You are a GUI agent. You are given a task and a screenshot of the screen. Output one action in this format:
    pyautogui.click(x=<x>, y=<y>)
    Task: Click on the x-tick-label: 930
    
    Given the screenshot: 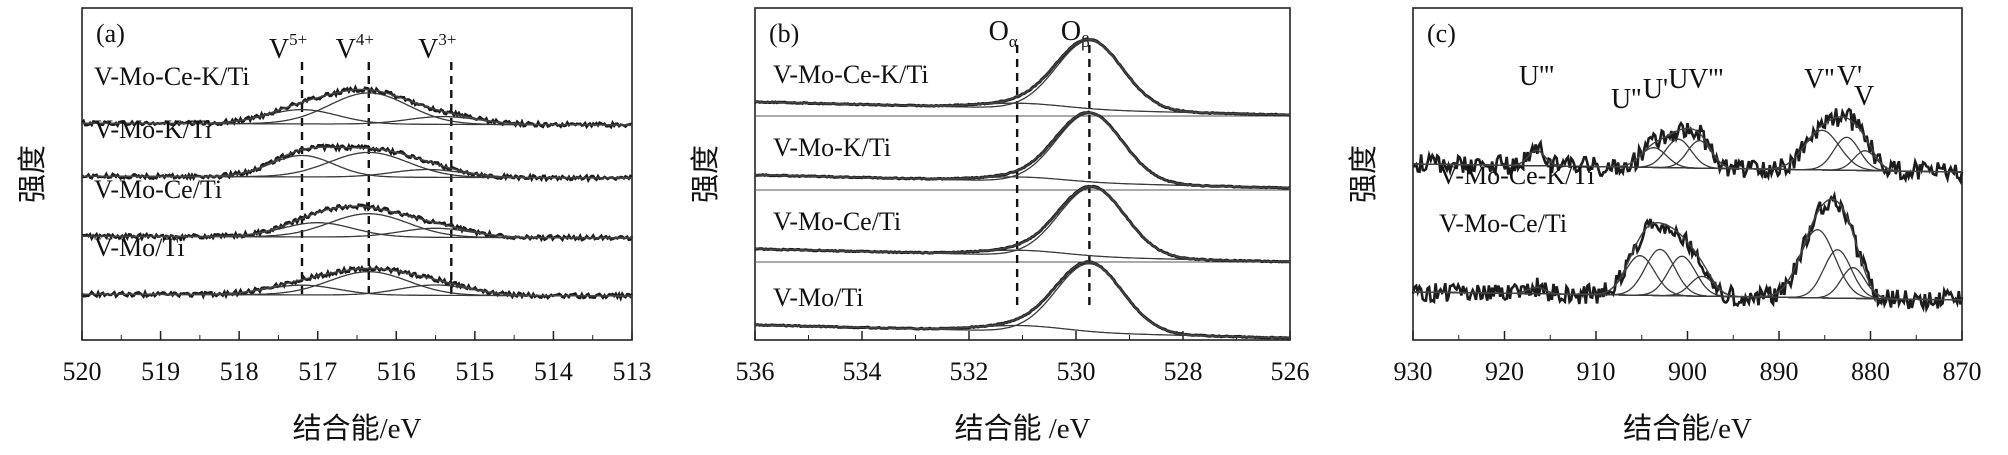 What is the action you would take?
    pyautogui.click(x=1413, y=371)
    